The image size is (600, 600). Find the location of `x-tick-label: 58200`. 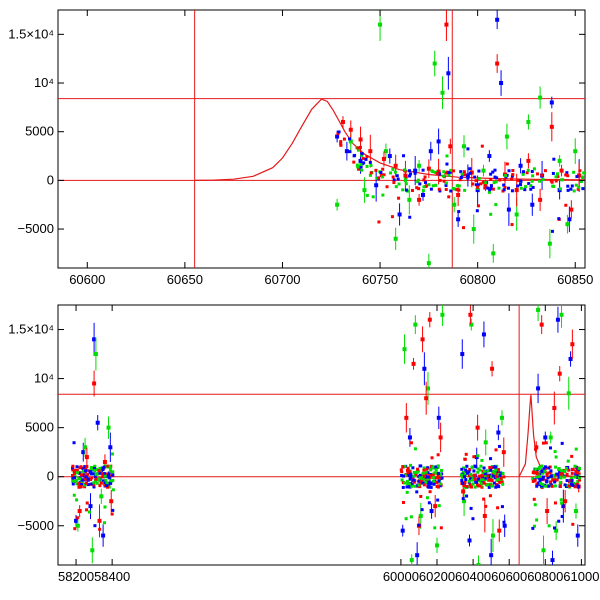

x-tick-label: 58200 is located at coordinates (76, 576).